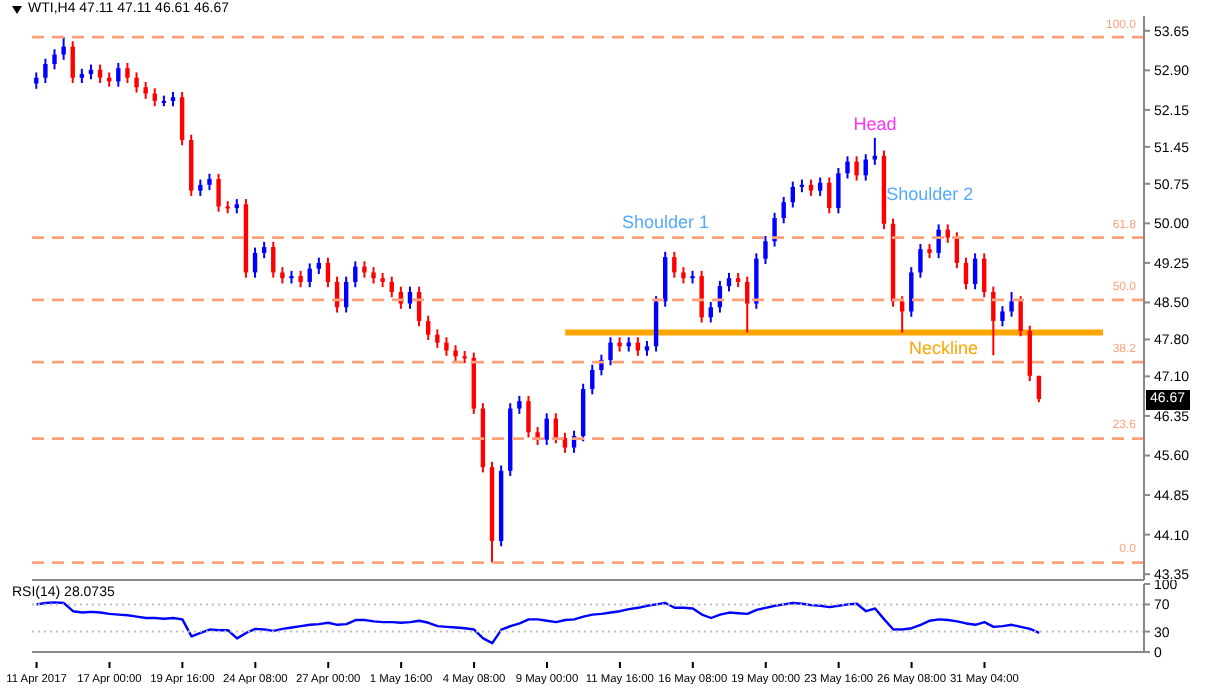  What do you see at coordinates (538, 623) in the screenshot?
I see `line-series` at bounding box center [538, 623].